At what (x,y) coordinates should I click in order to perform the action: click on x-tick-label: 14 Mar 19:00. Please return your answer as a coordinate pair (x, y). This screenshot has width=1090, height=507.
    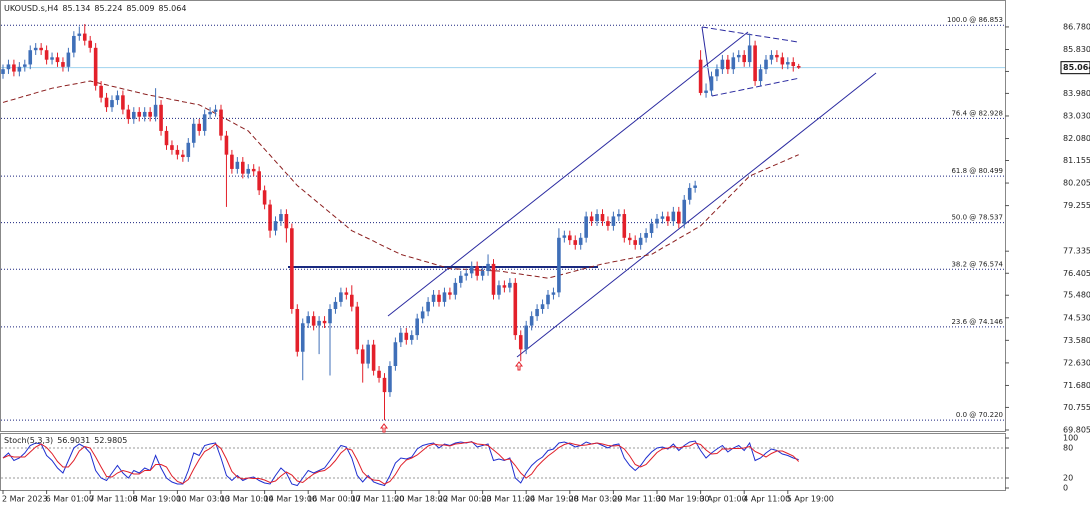
    Looking at the image, I should click on (290, 499).